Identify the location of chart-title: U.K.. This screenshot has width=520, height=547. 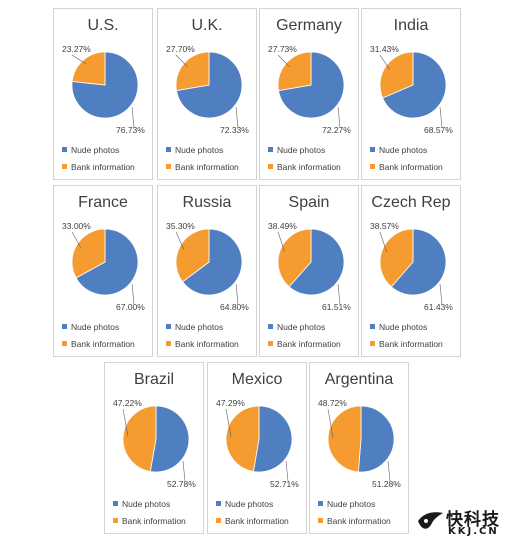
(207, 25).